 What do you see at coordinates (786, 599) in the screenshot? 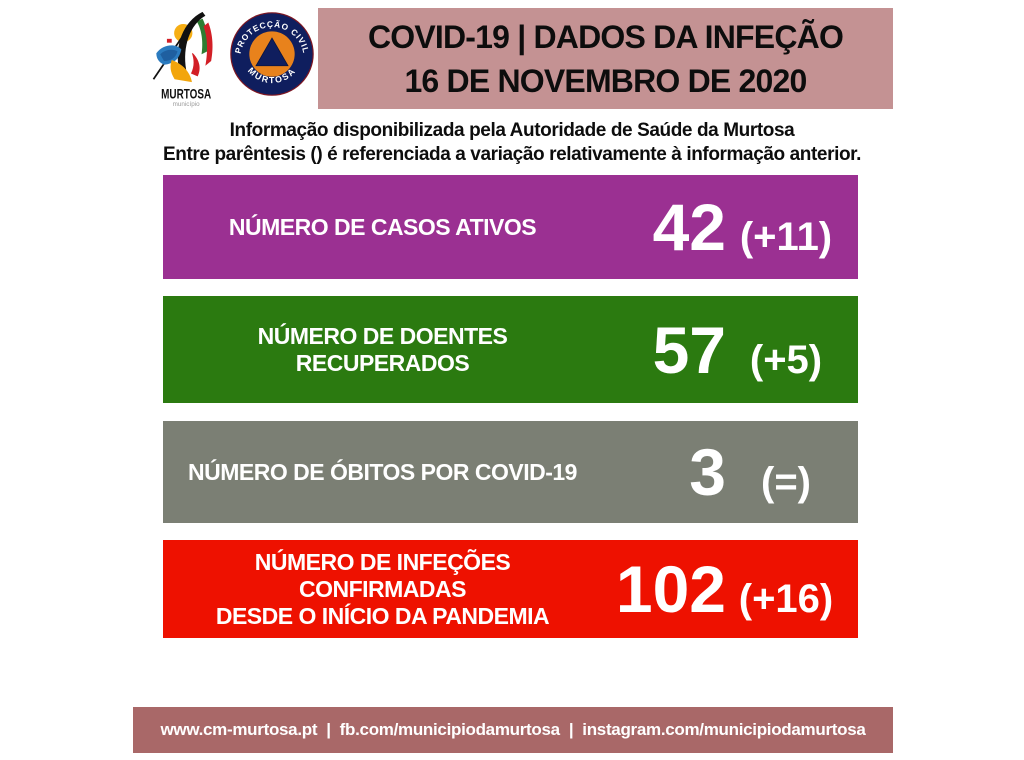
I see `stat-delta: (+16)` at bounding box center [786, 599].